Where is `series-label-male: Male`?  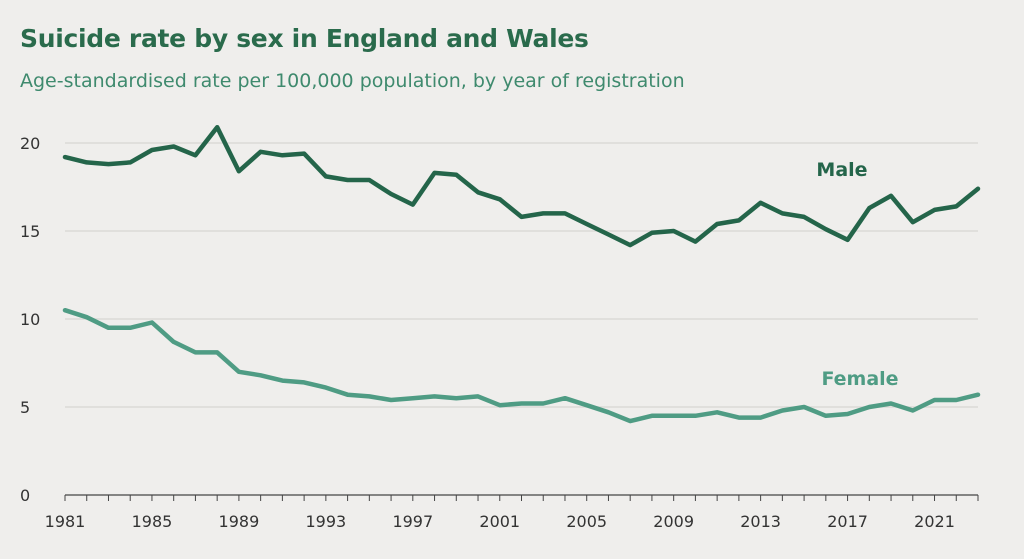
series-label-male: Male is located at coordinates (841, 170).